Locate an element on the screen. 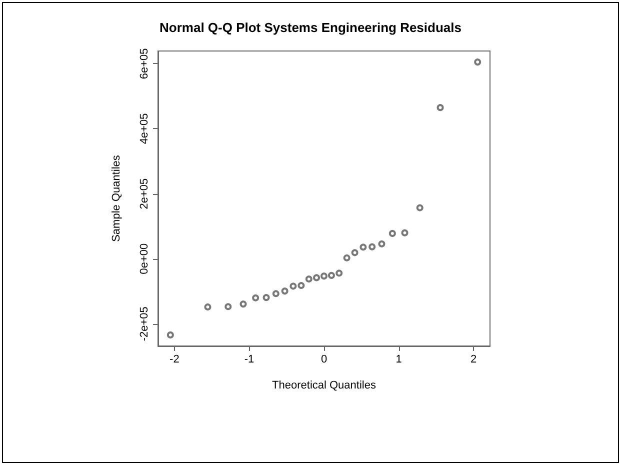 This screenshot has height=465, width=621. x-tick-label: 0 is located at coordinates (324, 360).